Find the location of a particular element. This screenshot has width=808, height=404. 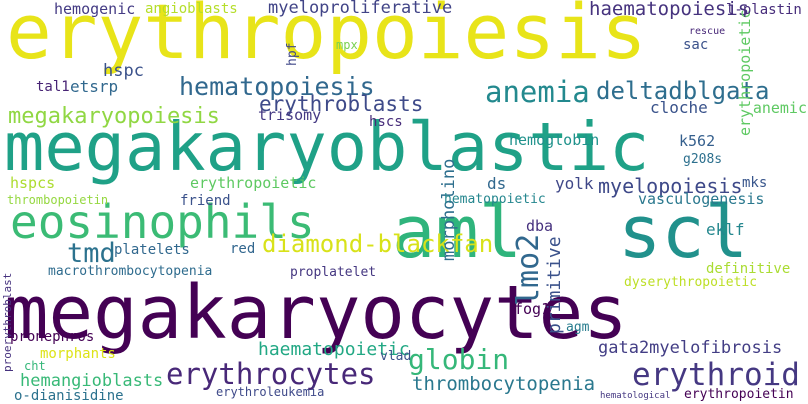

word-proplatelet: proplatelet is located at coordinates (333, 272).